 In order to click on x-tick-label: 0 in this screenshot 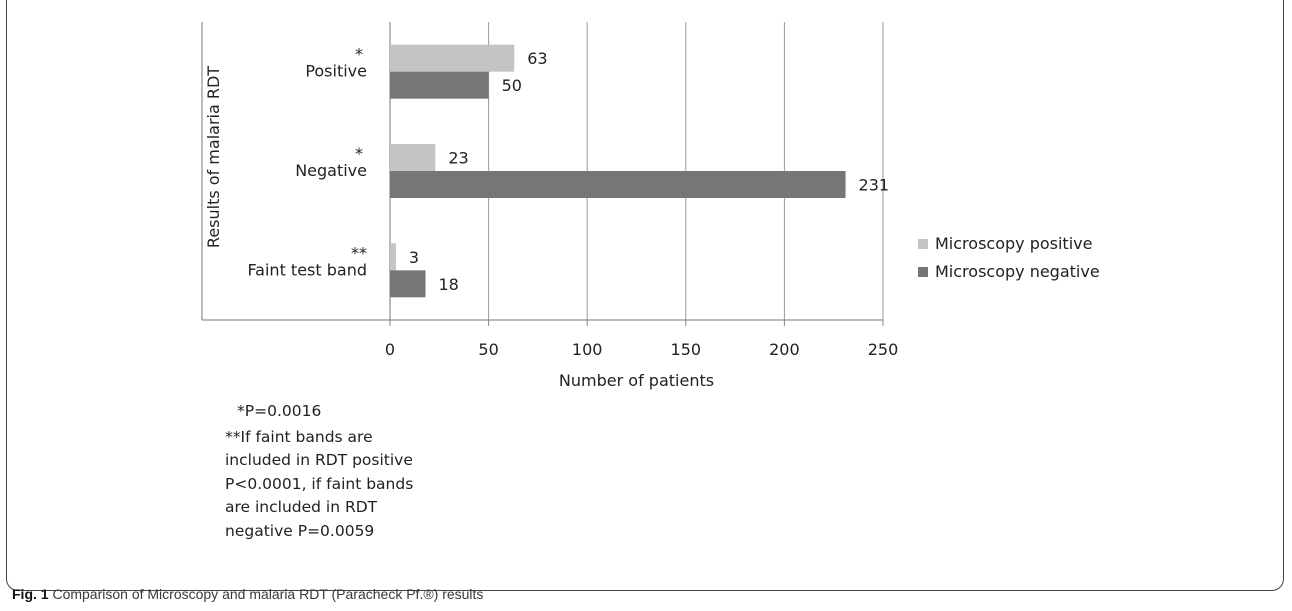, I will do `click(390, 349)`.